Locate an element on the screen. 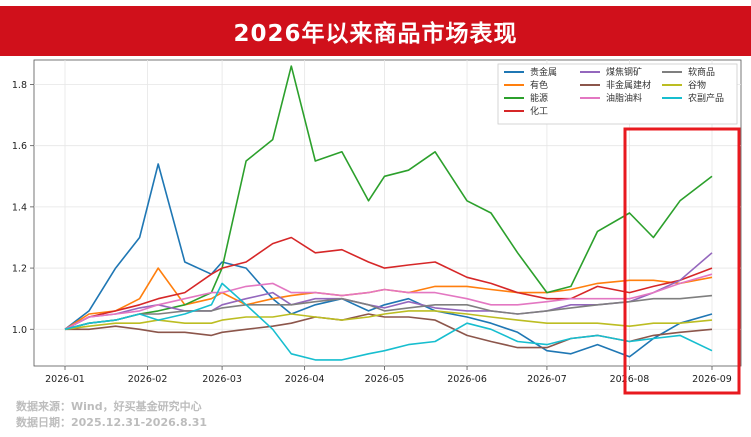 This screenshot has height=437, width=751. y-tick-label: 1.8 is located at coordinates (19, 85).